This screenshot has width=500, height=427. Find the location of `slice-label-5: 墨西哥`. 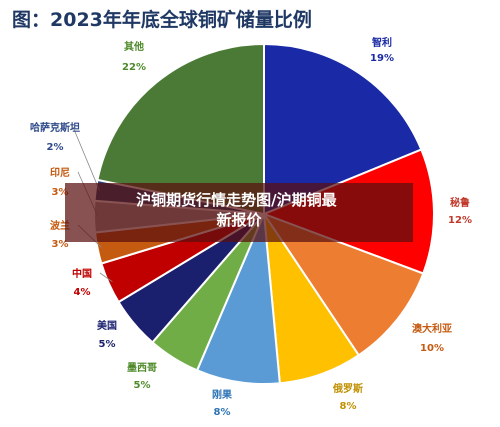

slice-label-5: 墨西哥 is located at coordinates (142, 368).